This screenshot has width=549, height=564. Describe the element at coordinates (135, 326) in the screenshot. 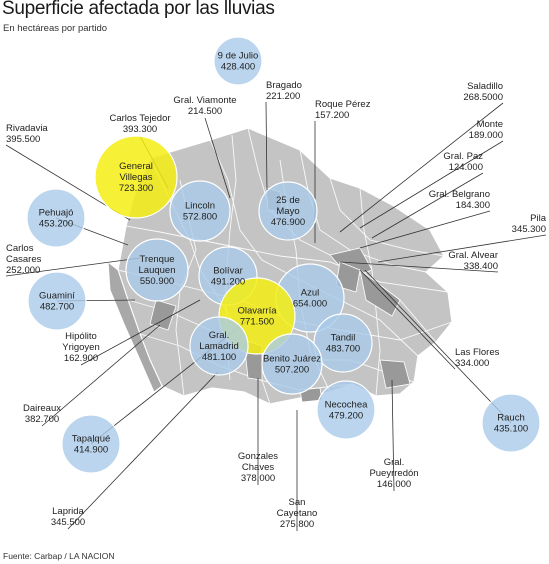

I see `province-west-strip` at that location.